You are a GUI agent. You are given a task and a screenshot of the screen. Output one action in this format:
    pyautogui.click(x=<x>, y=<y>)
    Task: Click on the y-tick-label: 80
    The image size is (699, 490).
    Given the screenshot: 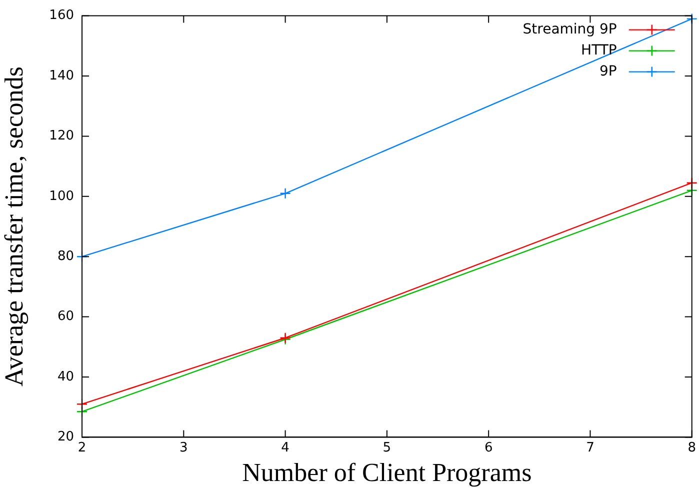 What is the action you would take?
    pyautogui.click(x=65, y=256)
    